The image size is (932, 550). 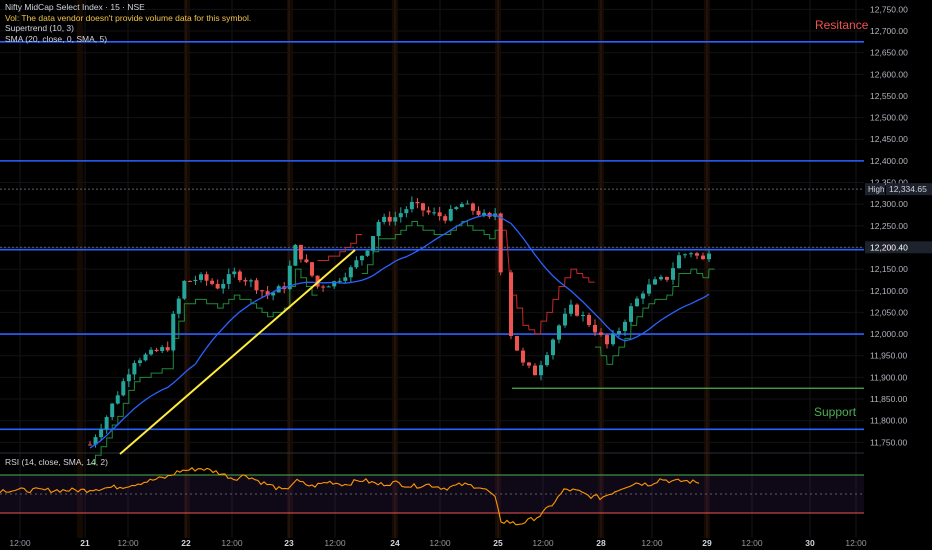 I want to click on price-tick: 12,600.00, so click(x=889, y=74).